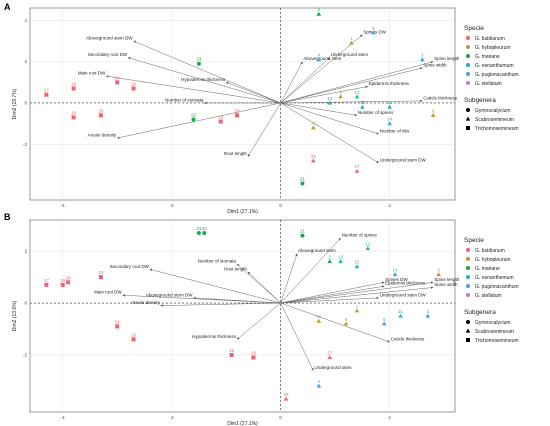 This screenshot has width=550, height=426. What do you see at coordinates (47, 90) in the screenshot?
I see `point-label: 17` at bounding box center [47, 90].